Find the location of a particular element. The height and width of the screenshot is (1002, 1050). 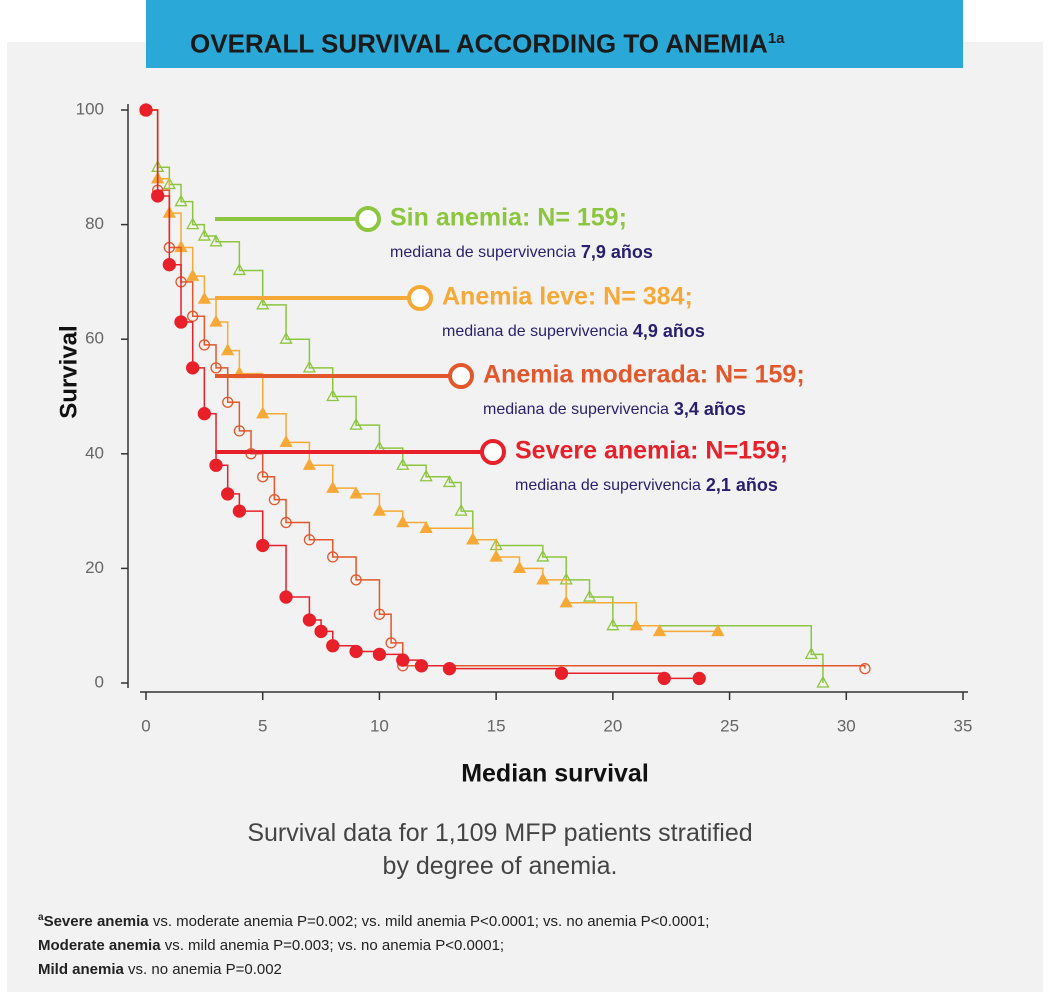

y-tick-label: 100 is located at coordinates (90, 108).